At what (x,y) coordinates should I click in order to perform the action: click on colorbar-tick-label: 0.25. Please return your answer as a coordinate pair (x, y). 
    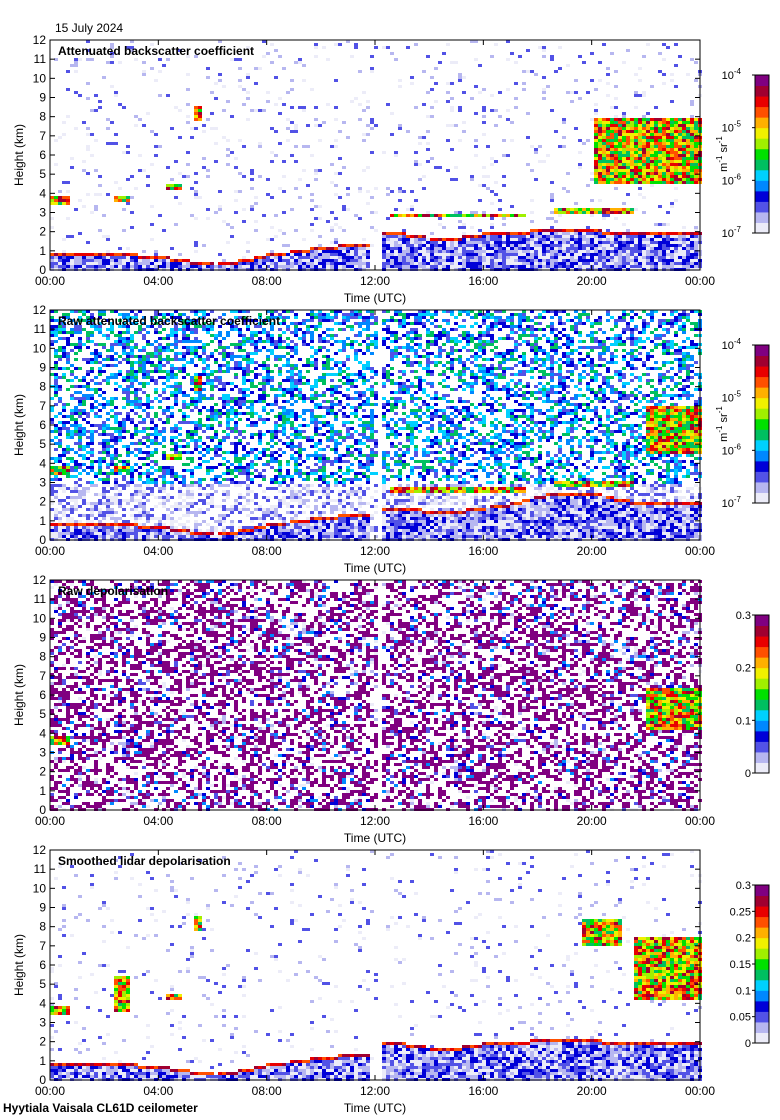
    Looking at the image, I should click on (740, 912).